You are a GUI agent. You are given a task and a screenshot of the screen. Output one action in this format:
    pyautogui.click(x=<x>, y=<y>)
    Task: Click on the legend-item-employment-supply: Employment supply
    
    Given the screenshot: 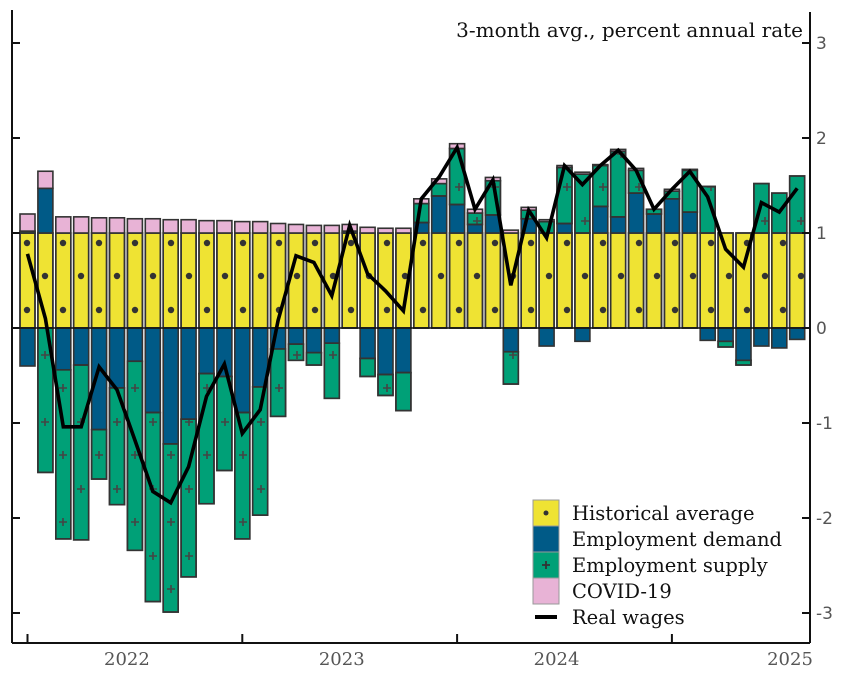 What is the action you would take?
    pyautogui.click(x=650, y=565)
    